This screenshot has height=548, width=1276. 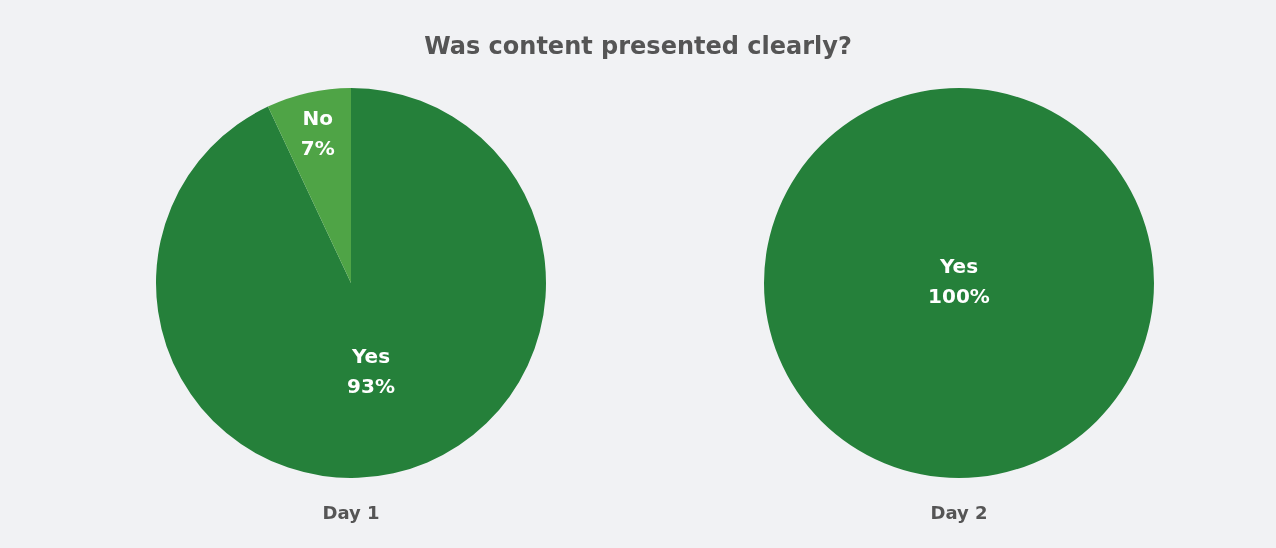 What do you see at coordinates (371, 385) in the screenshot?
I see `data-label: 93%` at bounding box center [371, 385].